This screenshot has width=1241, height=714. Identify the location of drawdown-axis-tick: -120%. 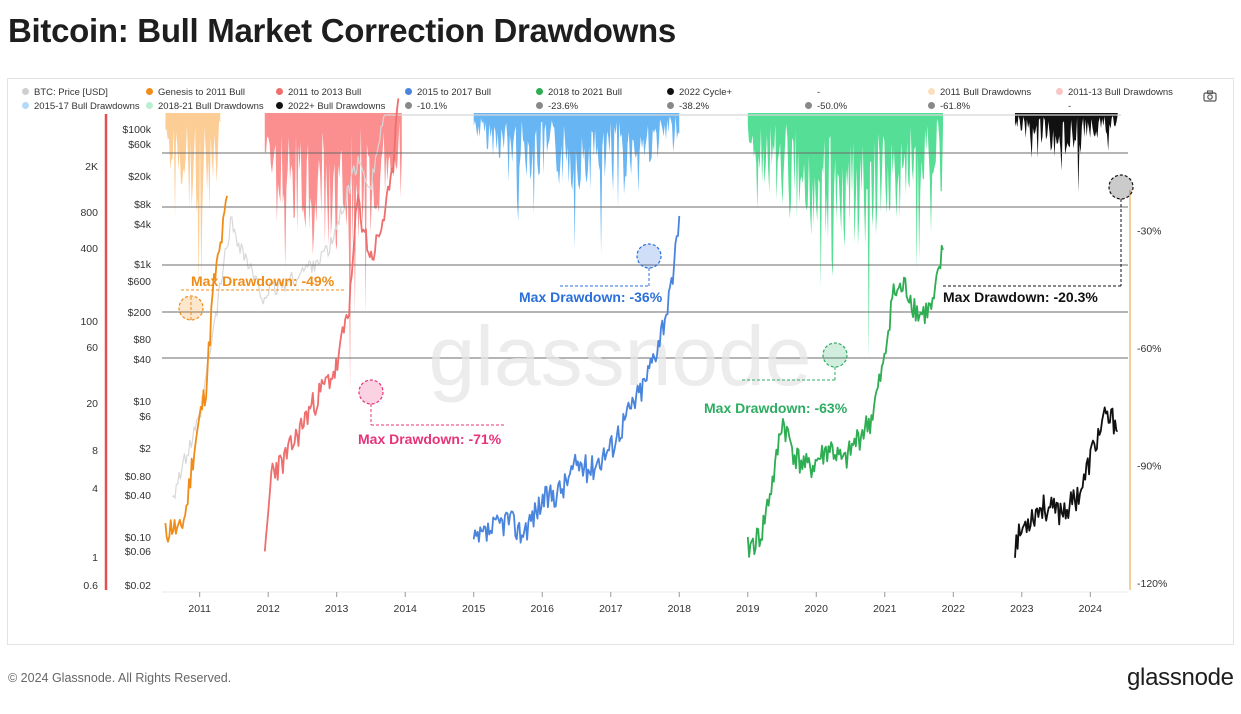
(1152, 584).